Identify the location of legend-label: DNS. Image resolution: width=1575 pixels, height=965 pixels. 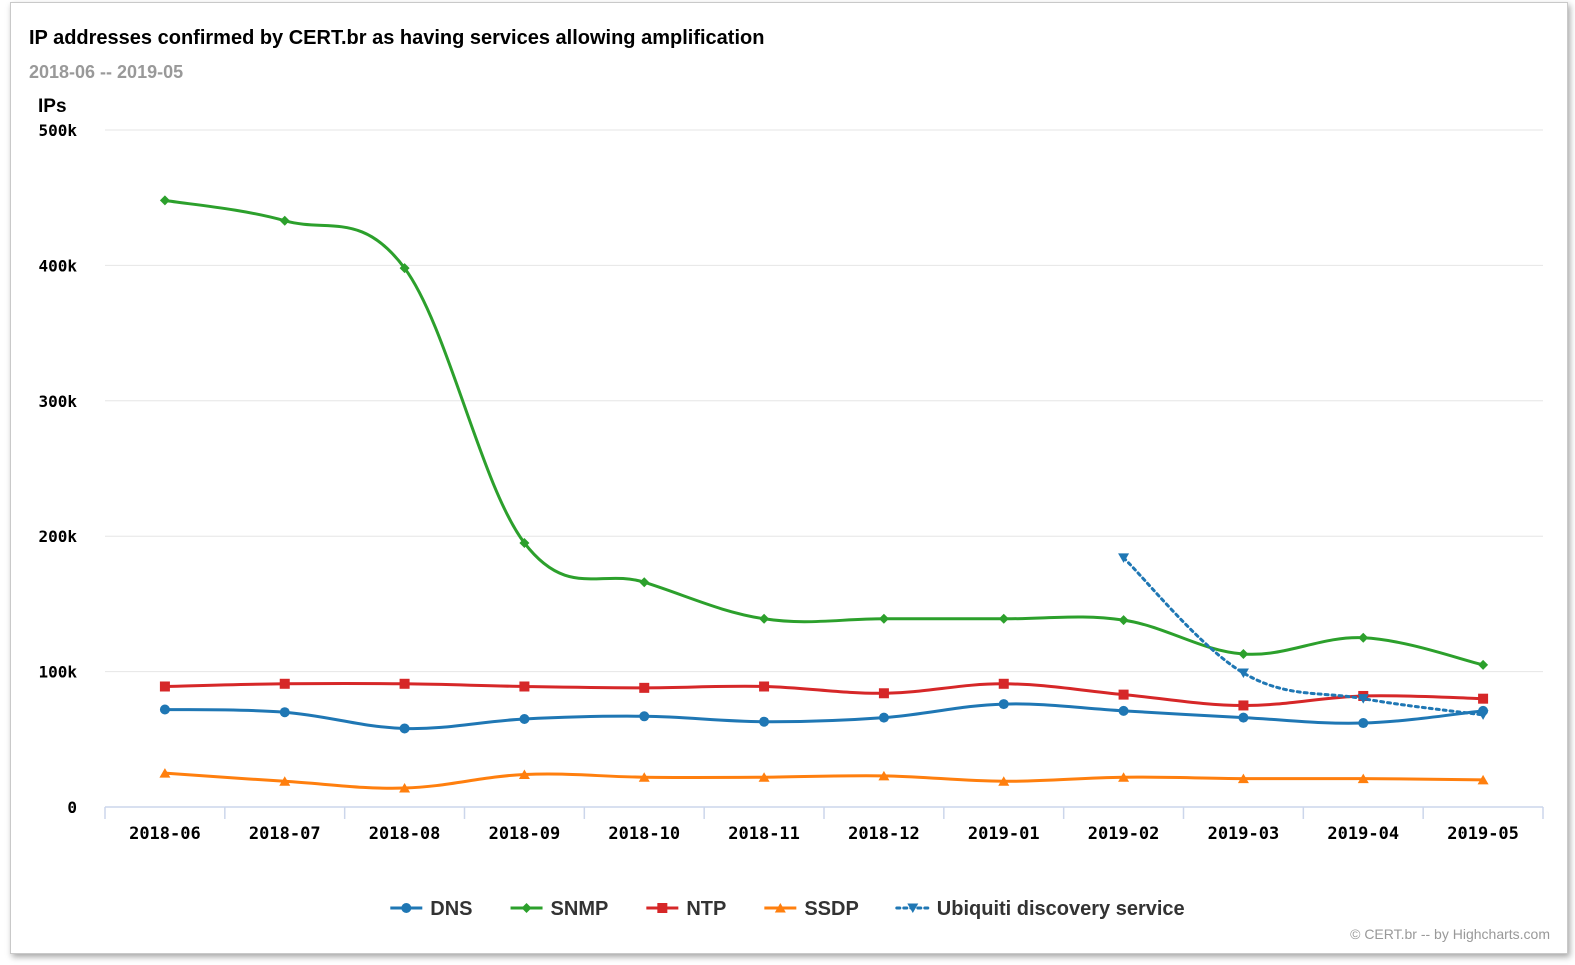
(451, 909).